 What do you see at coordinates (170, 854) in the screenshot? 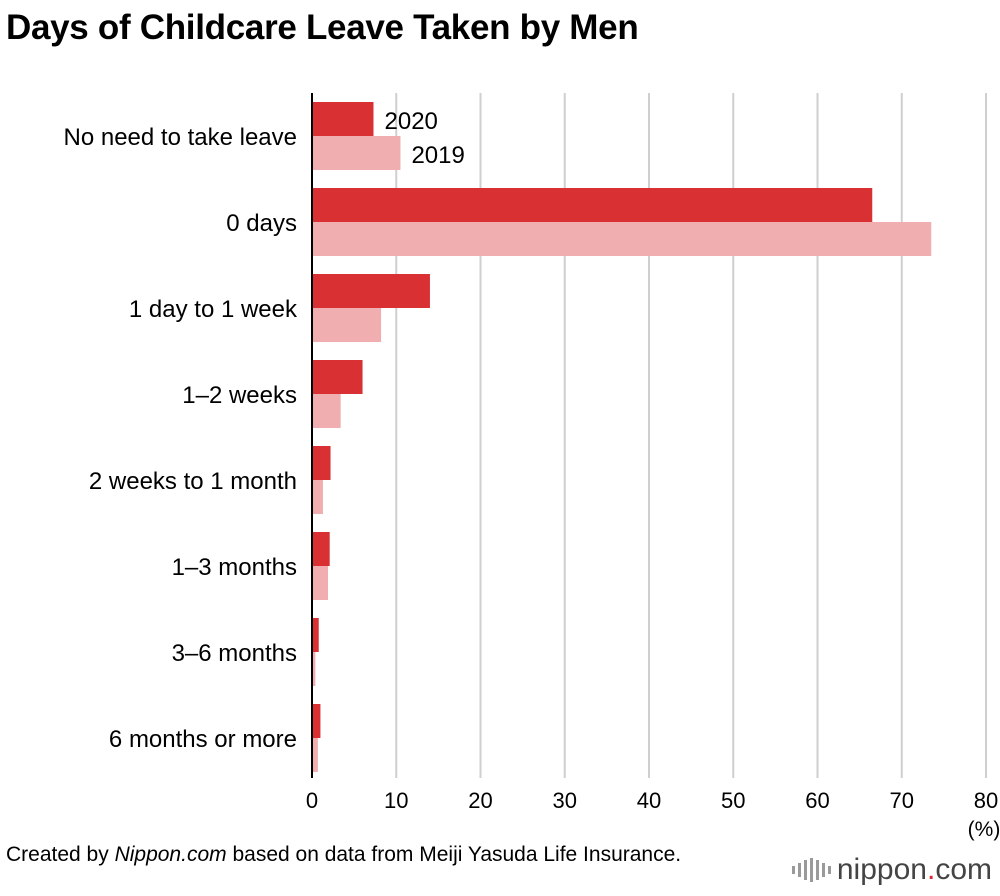
I see `source-name: Nippon.com` at bounding box center [170, 854].